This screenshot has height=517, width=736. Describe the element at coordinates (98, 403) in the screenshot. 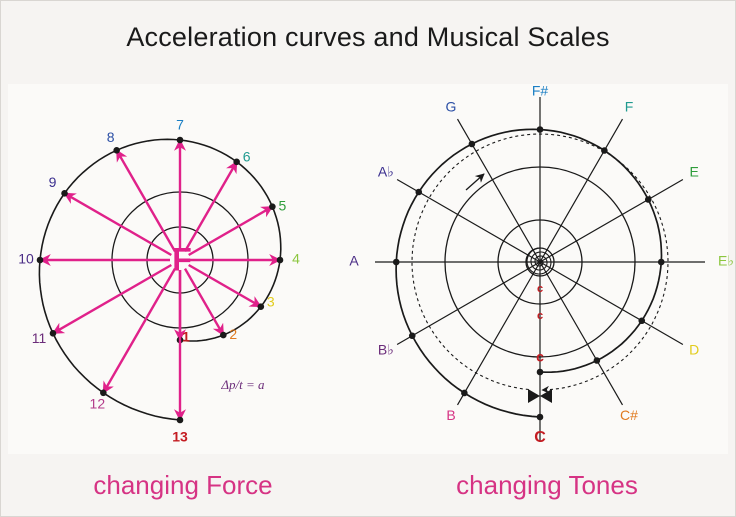

I see `force-label-12: 12` at that location.